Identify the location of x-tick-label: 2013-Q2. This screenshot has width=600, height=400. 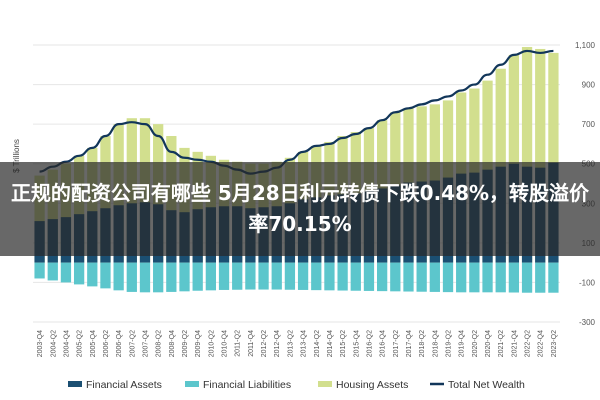
(290, 343).